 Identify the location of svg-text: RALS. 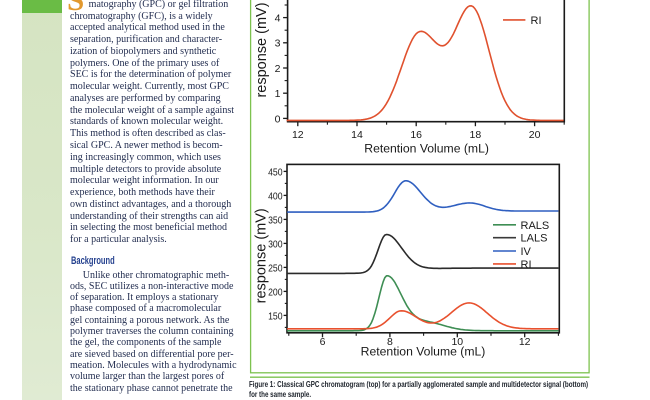
(535, 226).